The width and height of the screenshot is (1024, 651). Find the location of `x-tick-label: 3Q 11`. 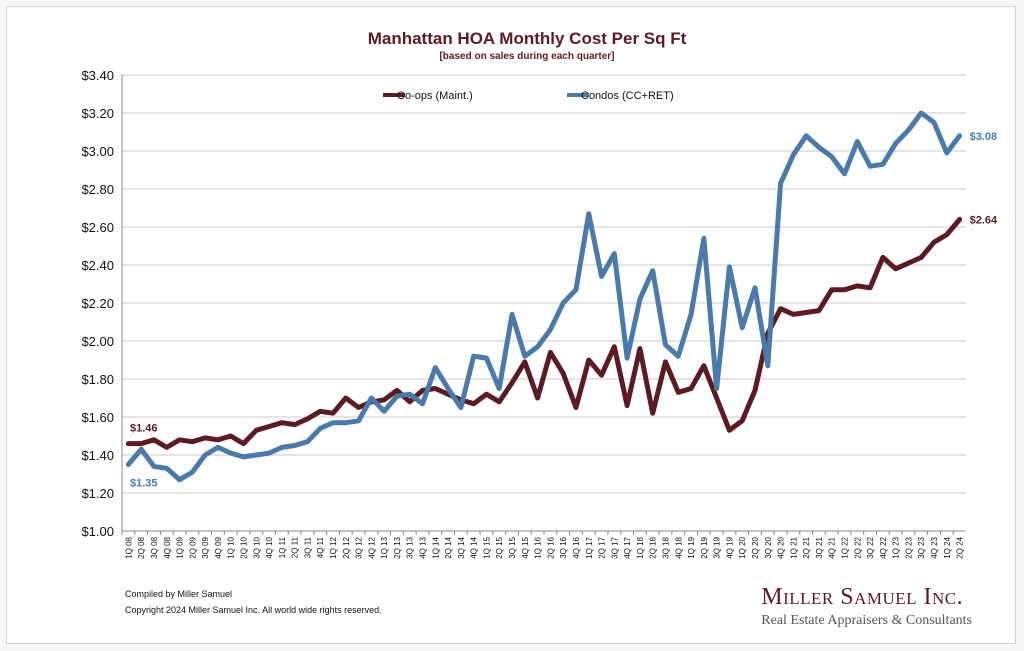

x-tick-label: 3Q 11 is located at coordinates (307, 547).